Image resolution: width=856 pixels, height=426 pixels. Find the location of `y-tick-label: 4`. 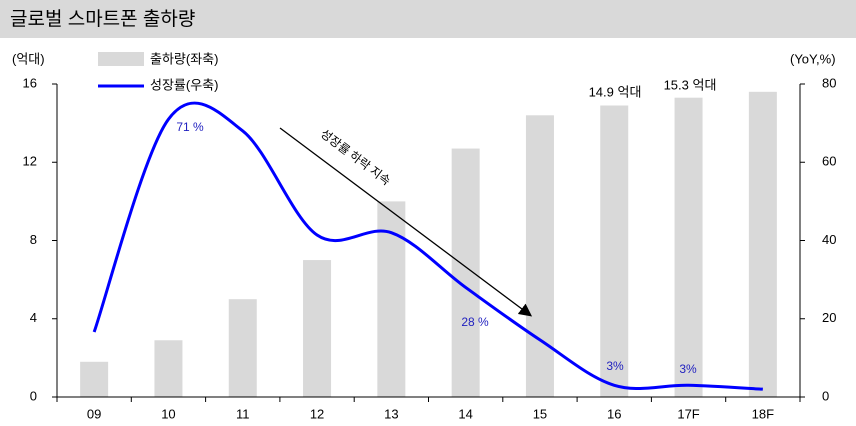

y-tick-label: 4 is located at coordinates (33, 317).